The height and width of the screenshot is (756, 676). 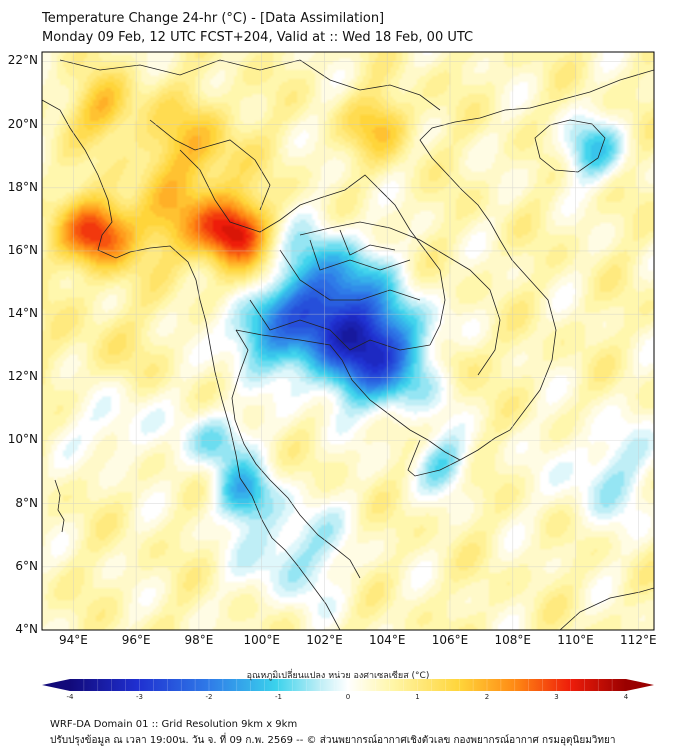 I want to click on lat-tick-label: 18°N, so click(x=22, y=186).